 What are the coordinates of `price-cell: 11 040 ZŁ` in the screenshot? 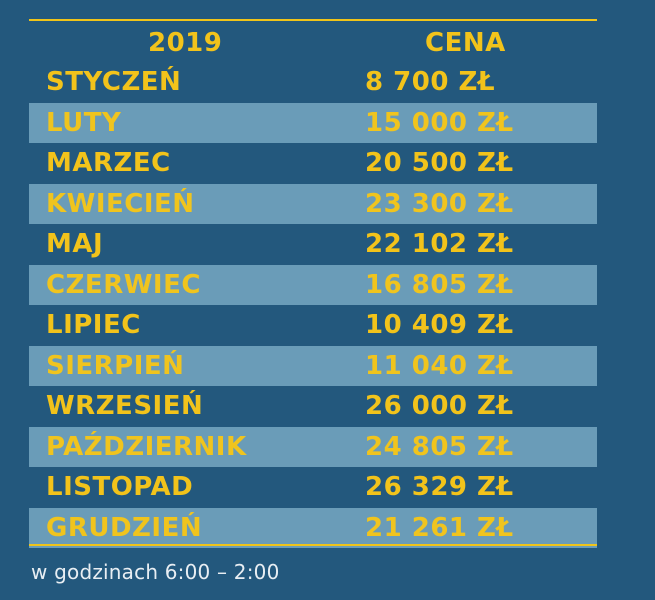 It's located at (439, 365).